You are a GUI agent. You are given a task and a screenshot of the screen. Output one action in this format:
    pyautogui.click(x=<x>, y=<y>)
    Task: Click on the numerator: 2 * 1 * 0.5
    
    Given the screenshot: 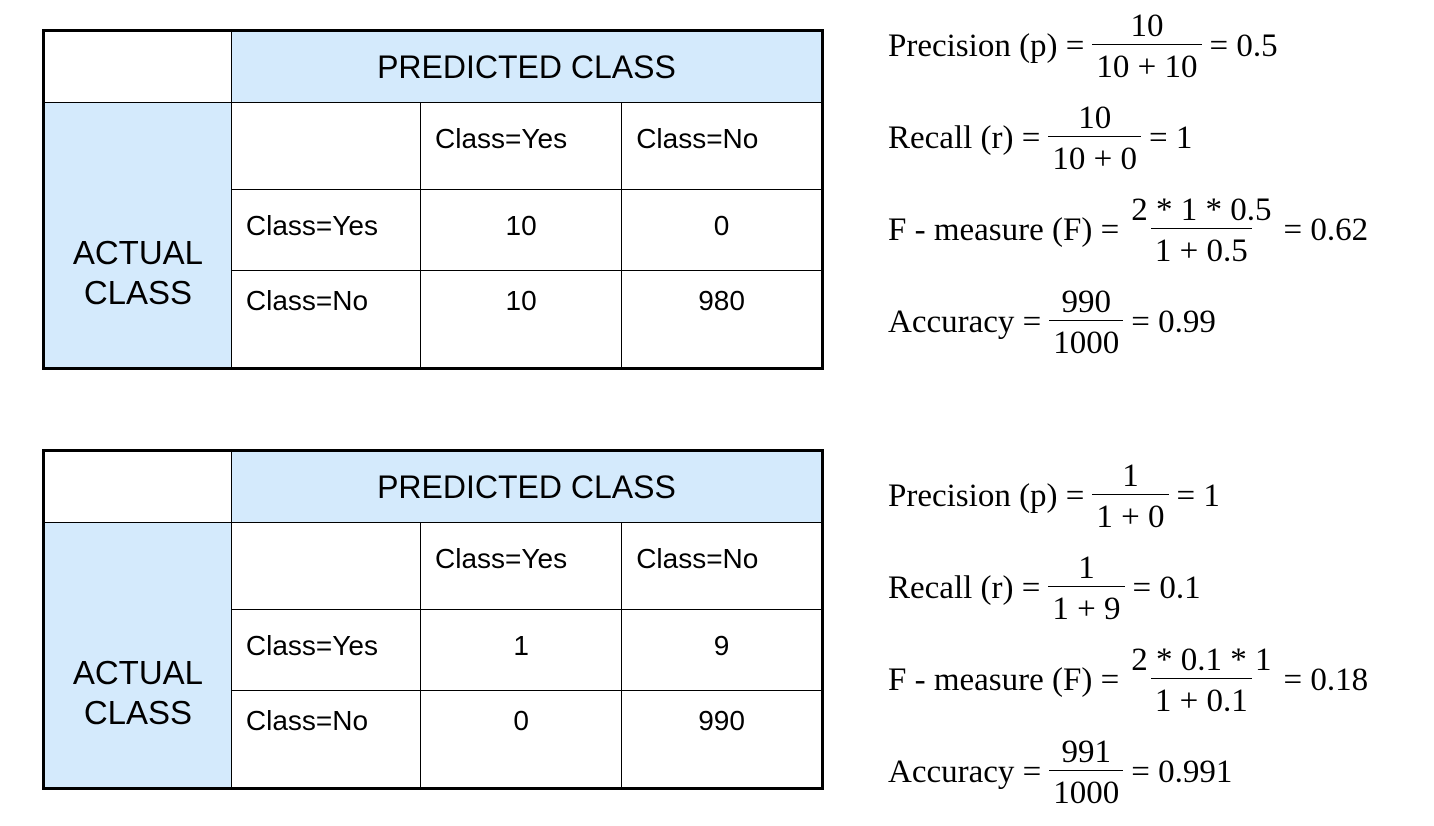 What is the action you would take?
    pyautogui.click(x=1201, y=209)
    